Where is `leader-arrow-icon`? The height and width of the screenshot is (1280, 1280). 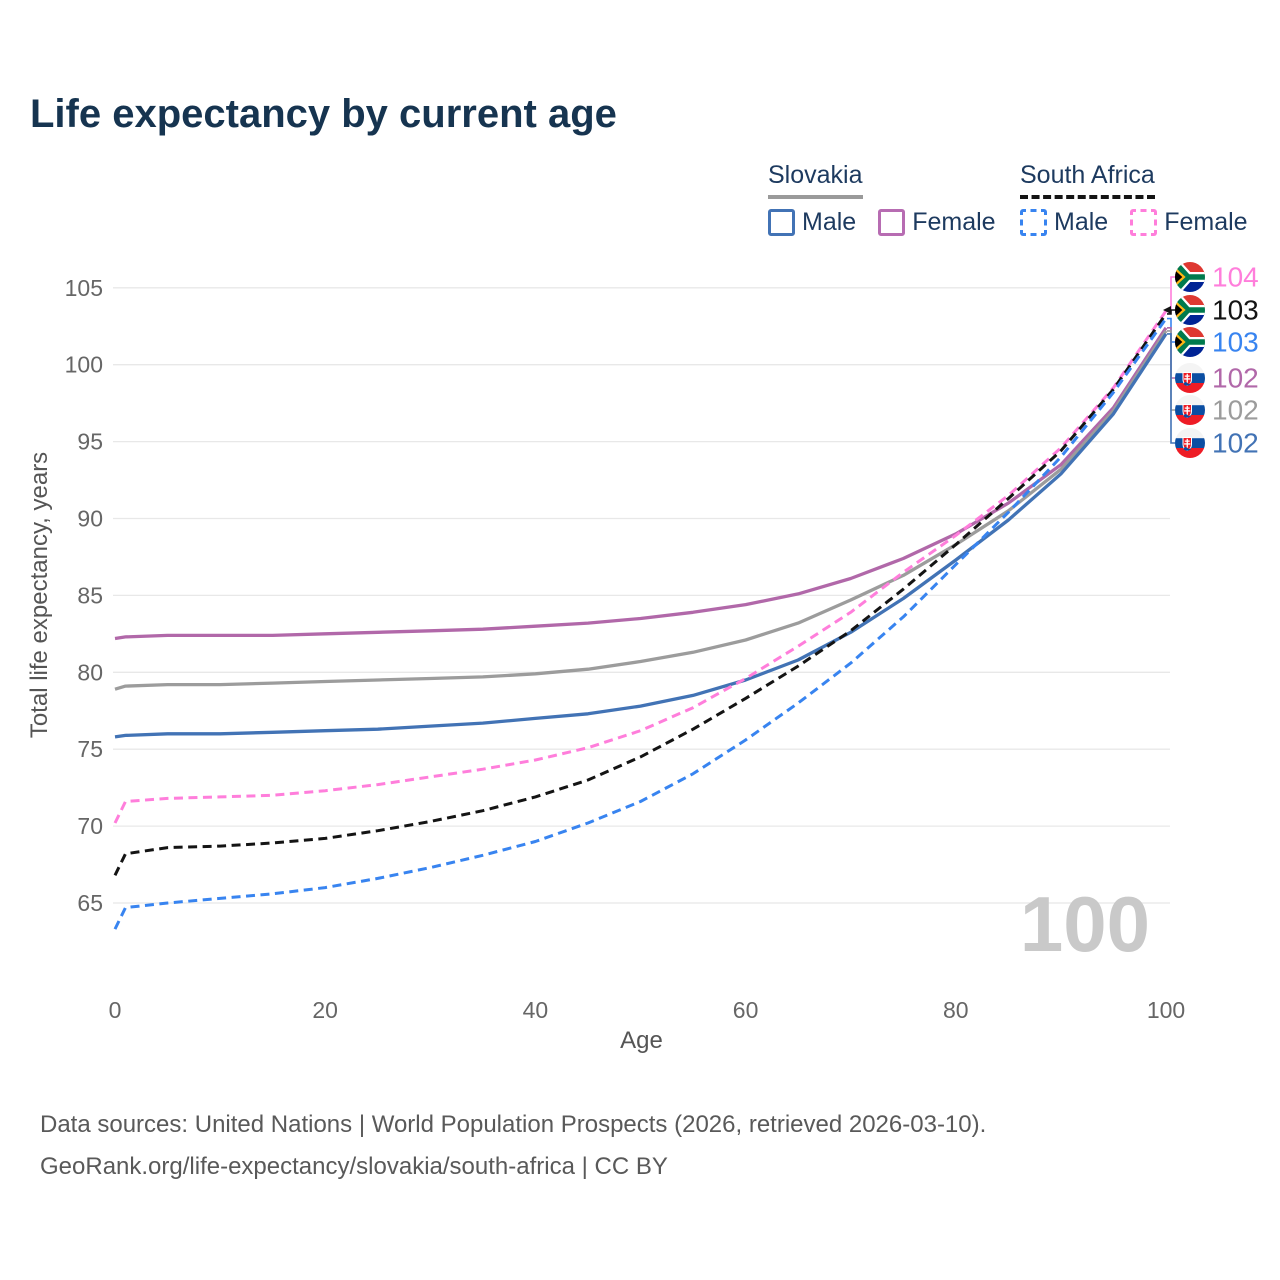 leader-arrow-icon is located at coordinates (1167, 310).